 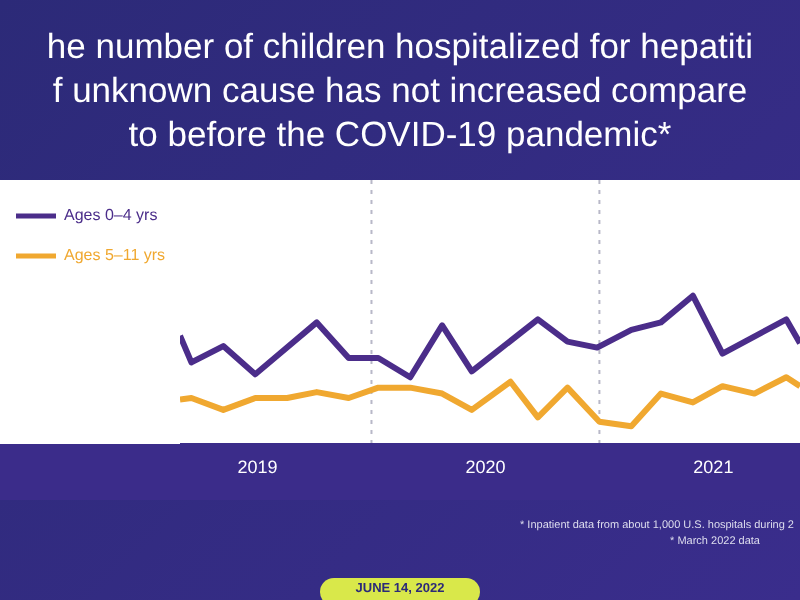 I want to click on legend-label: Ages 5–11 yrs, so click(x=115, y=255).